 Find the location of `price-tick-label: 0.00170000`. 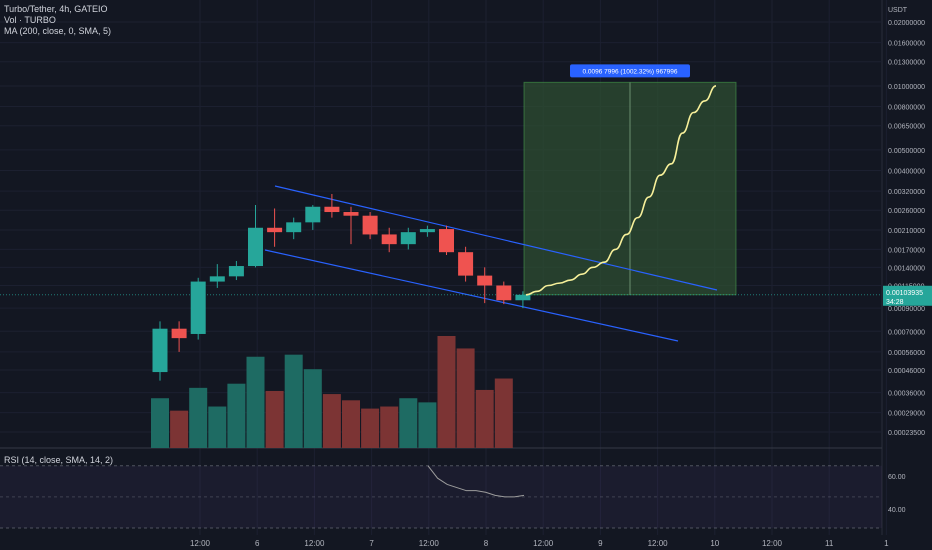

price-tick-label: 0.00170000 is located at coordinates (906, 250).